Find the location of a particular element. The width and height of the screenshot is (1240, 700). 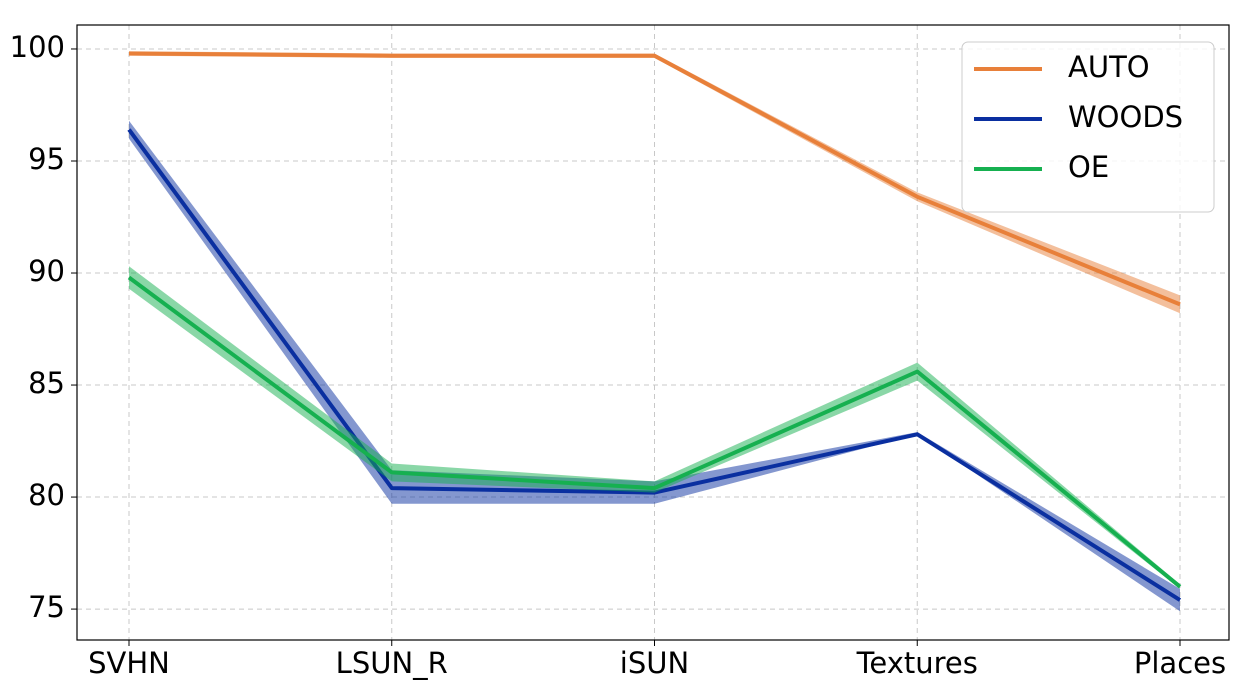

y-tick-label: 95 is located at coordinates (46, 159).